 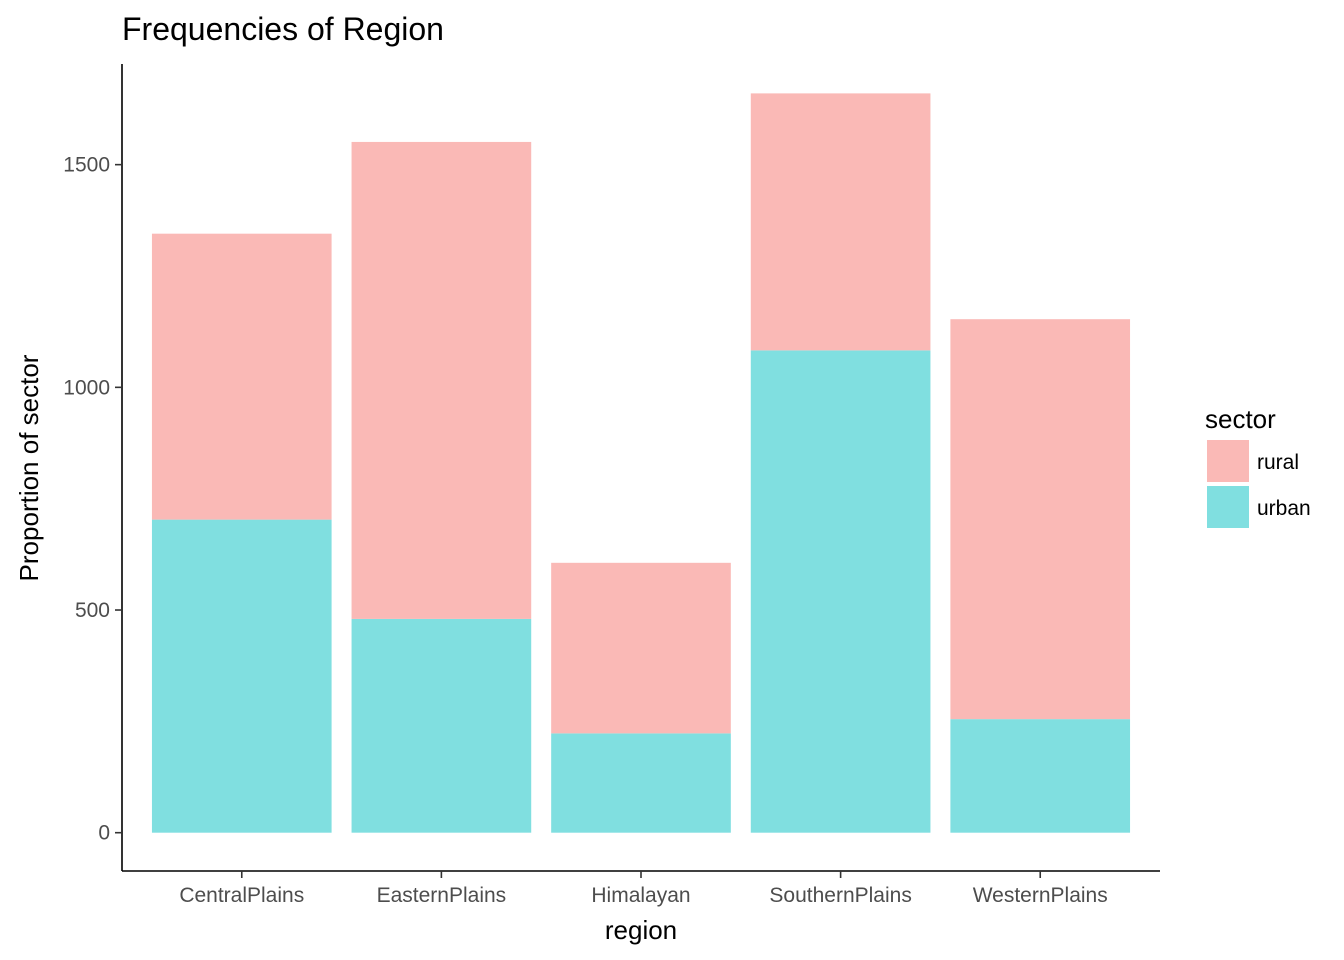 What do you see at coordinates (641, 783) in the screenshot?
I see `bar-urban-Himalayan` at bounding box center [641, 783].